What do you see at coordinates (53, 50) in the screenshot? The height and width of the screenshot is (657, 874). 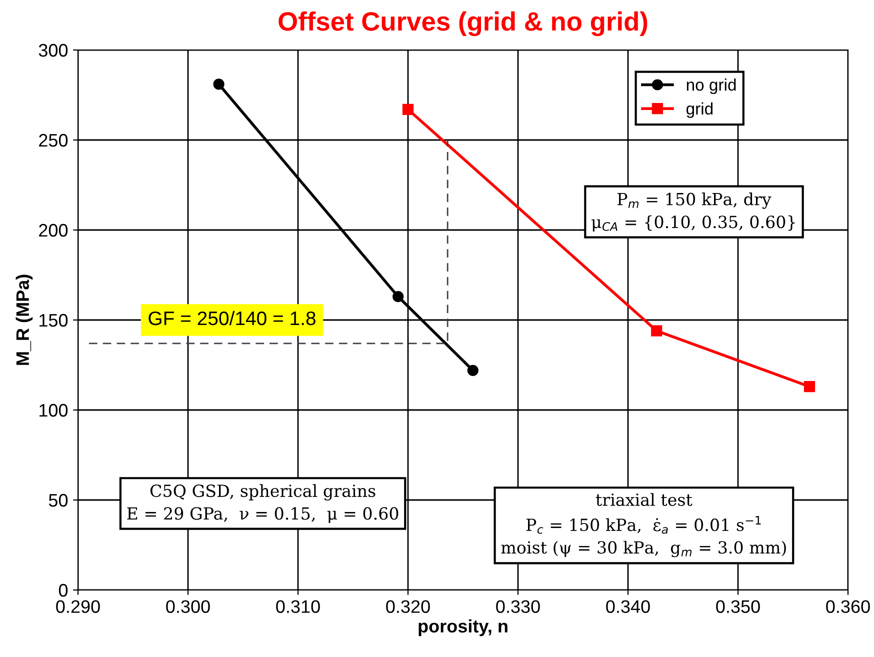 I see `y-tick-label: 300` at bounding box center [53, 50].